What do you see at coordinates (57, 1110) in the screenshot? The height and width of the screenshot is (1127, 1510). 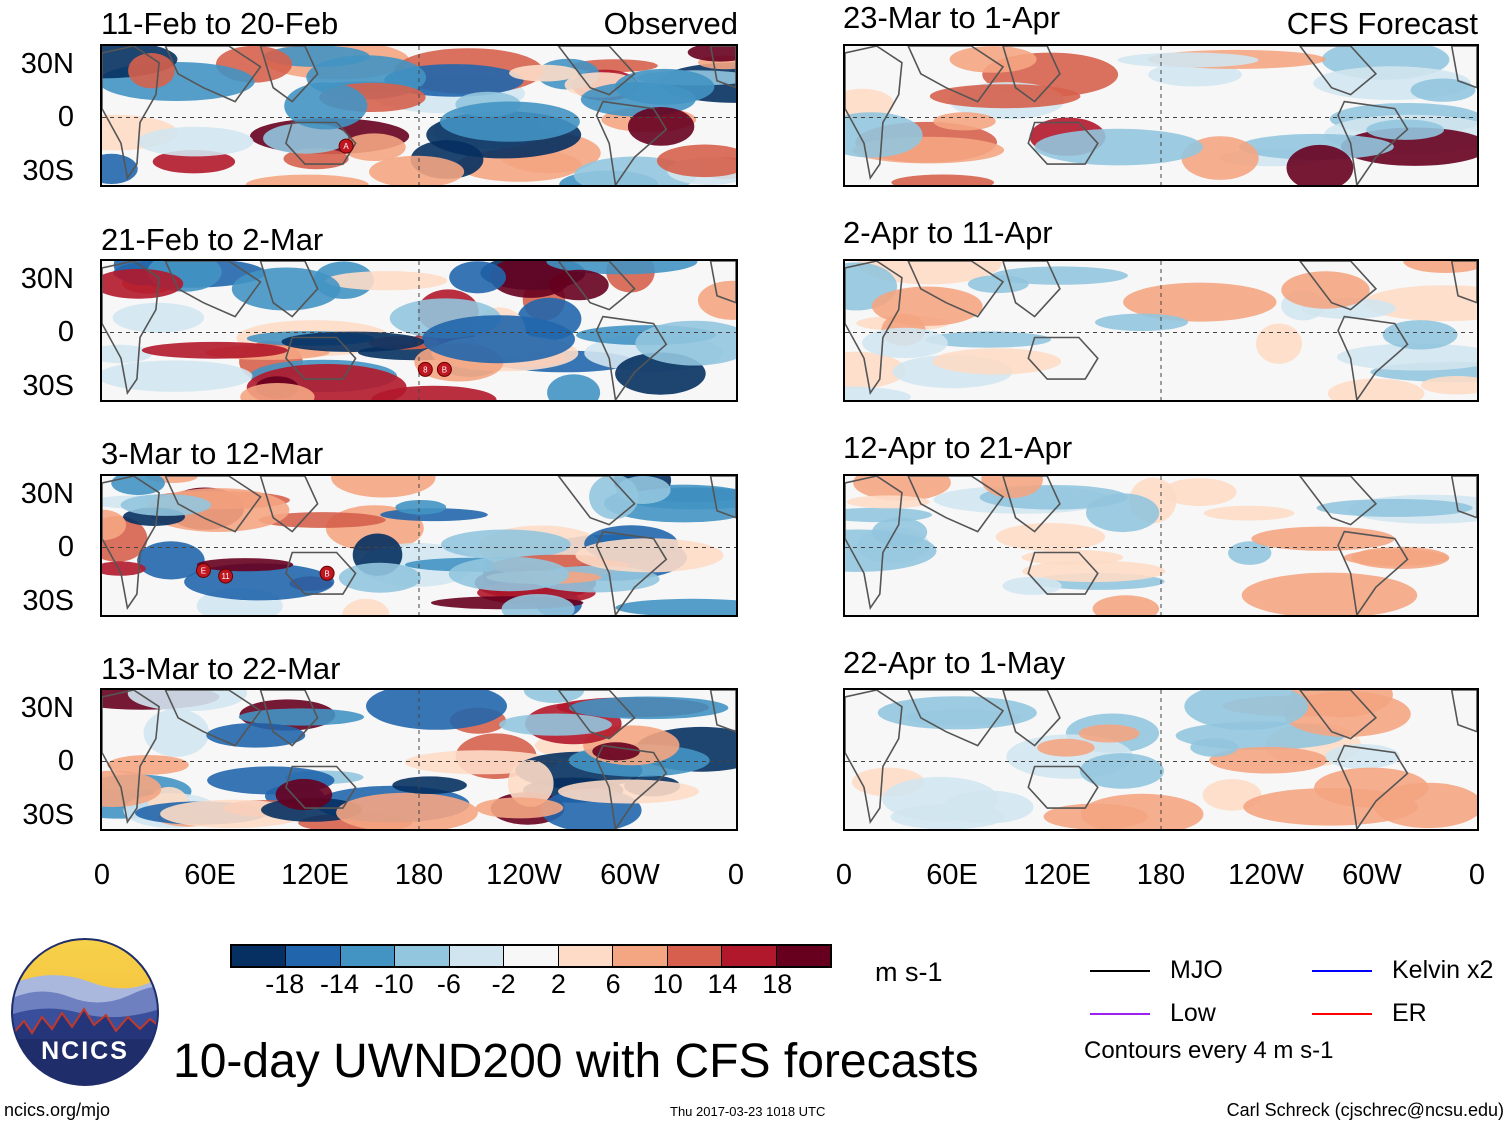 I see `site-url: ncics.org/mjo` at bounding box center [57, 1110].